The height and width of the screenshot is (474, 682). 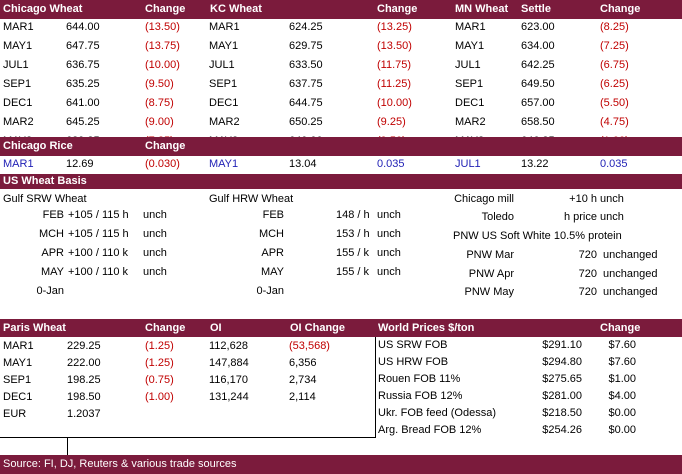 What do you see at coordinates (306, 46) in the screenshot?
I see `kc-price: 629.75` at bounding box center [306, 46].